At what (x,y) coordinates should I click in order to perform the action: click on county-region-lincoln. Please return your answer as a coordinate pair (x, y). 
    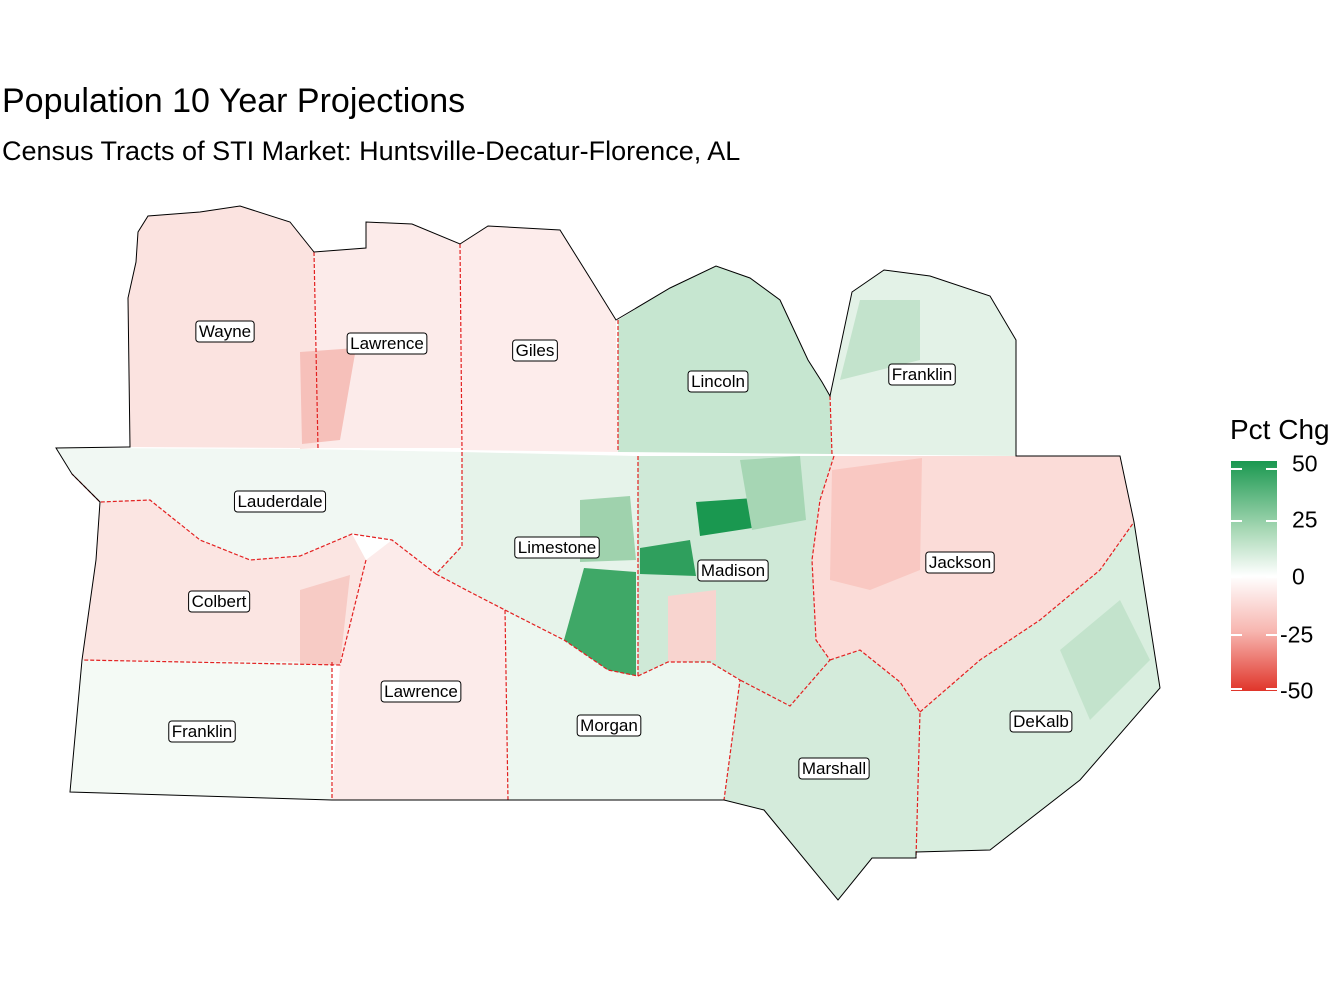
    Looking at the image, I should click on (725, 360).